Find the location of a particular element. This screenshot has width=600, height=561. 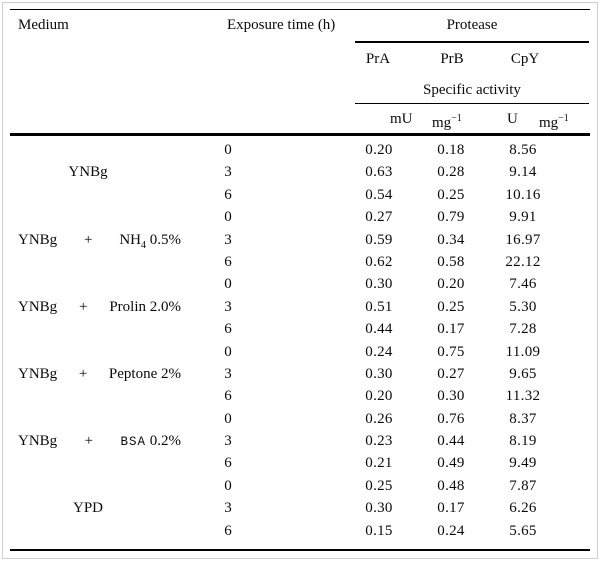

prb-activity-value: 0.30 is located at coordinates (451, 396).